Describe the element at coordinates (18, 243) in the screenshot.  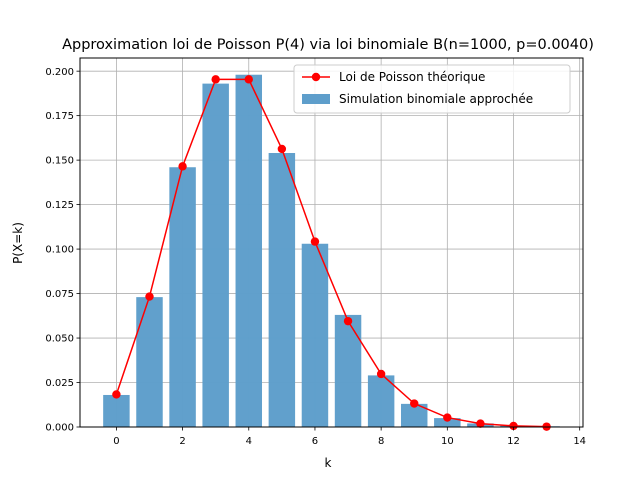
I see `y-axis-label: P(X=k)` at that location.